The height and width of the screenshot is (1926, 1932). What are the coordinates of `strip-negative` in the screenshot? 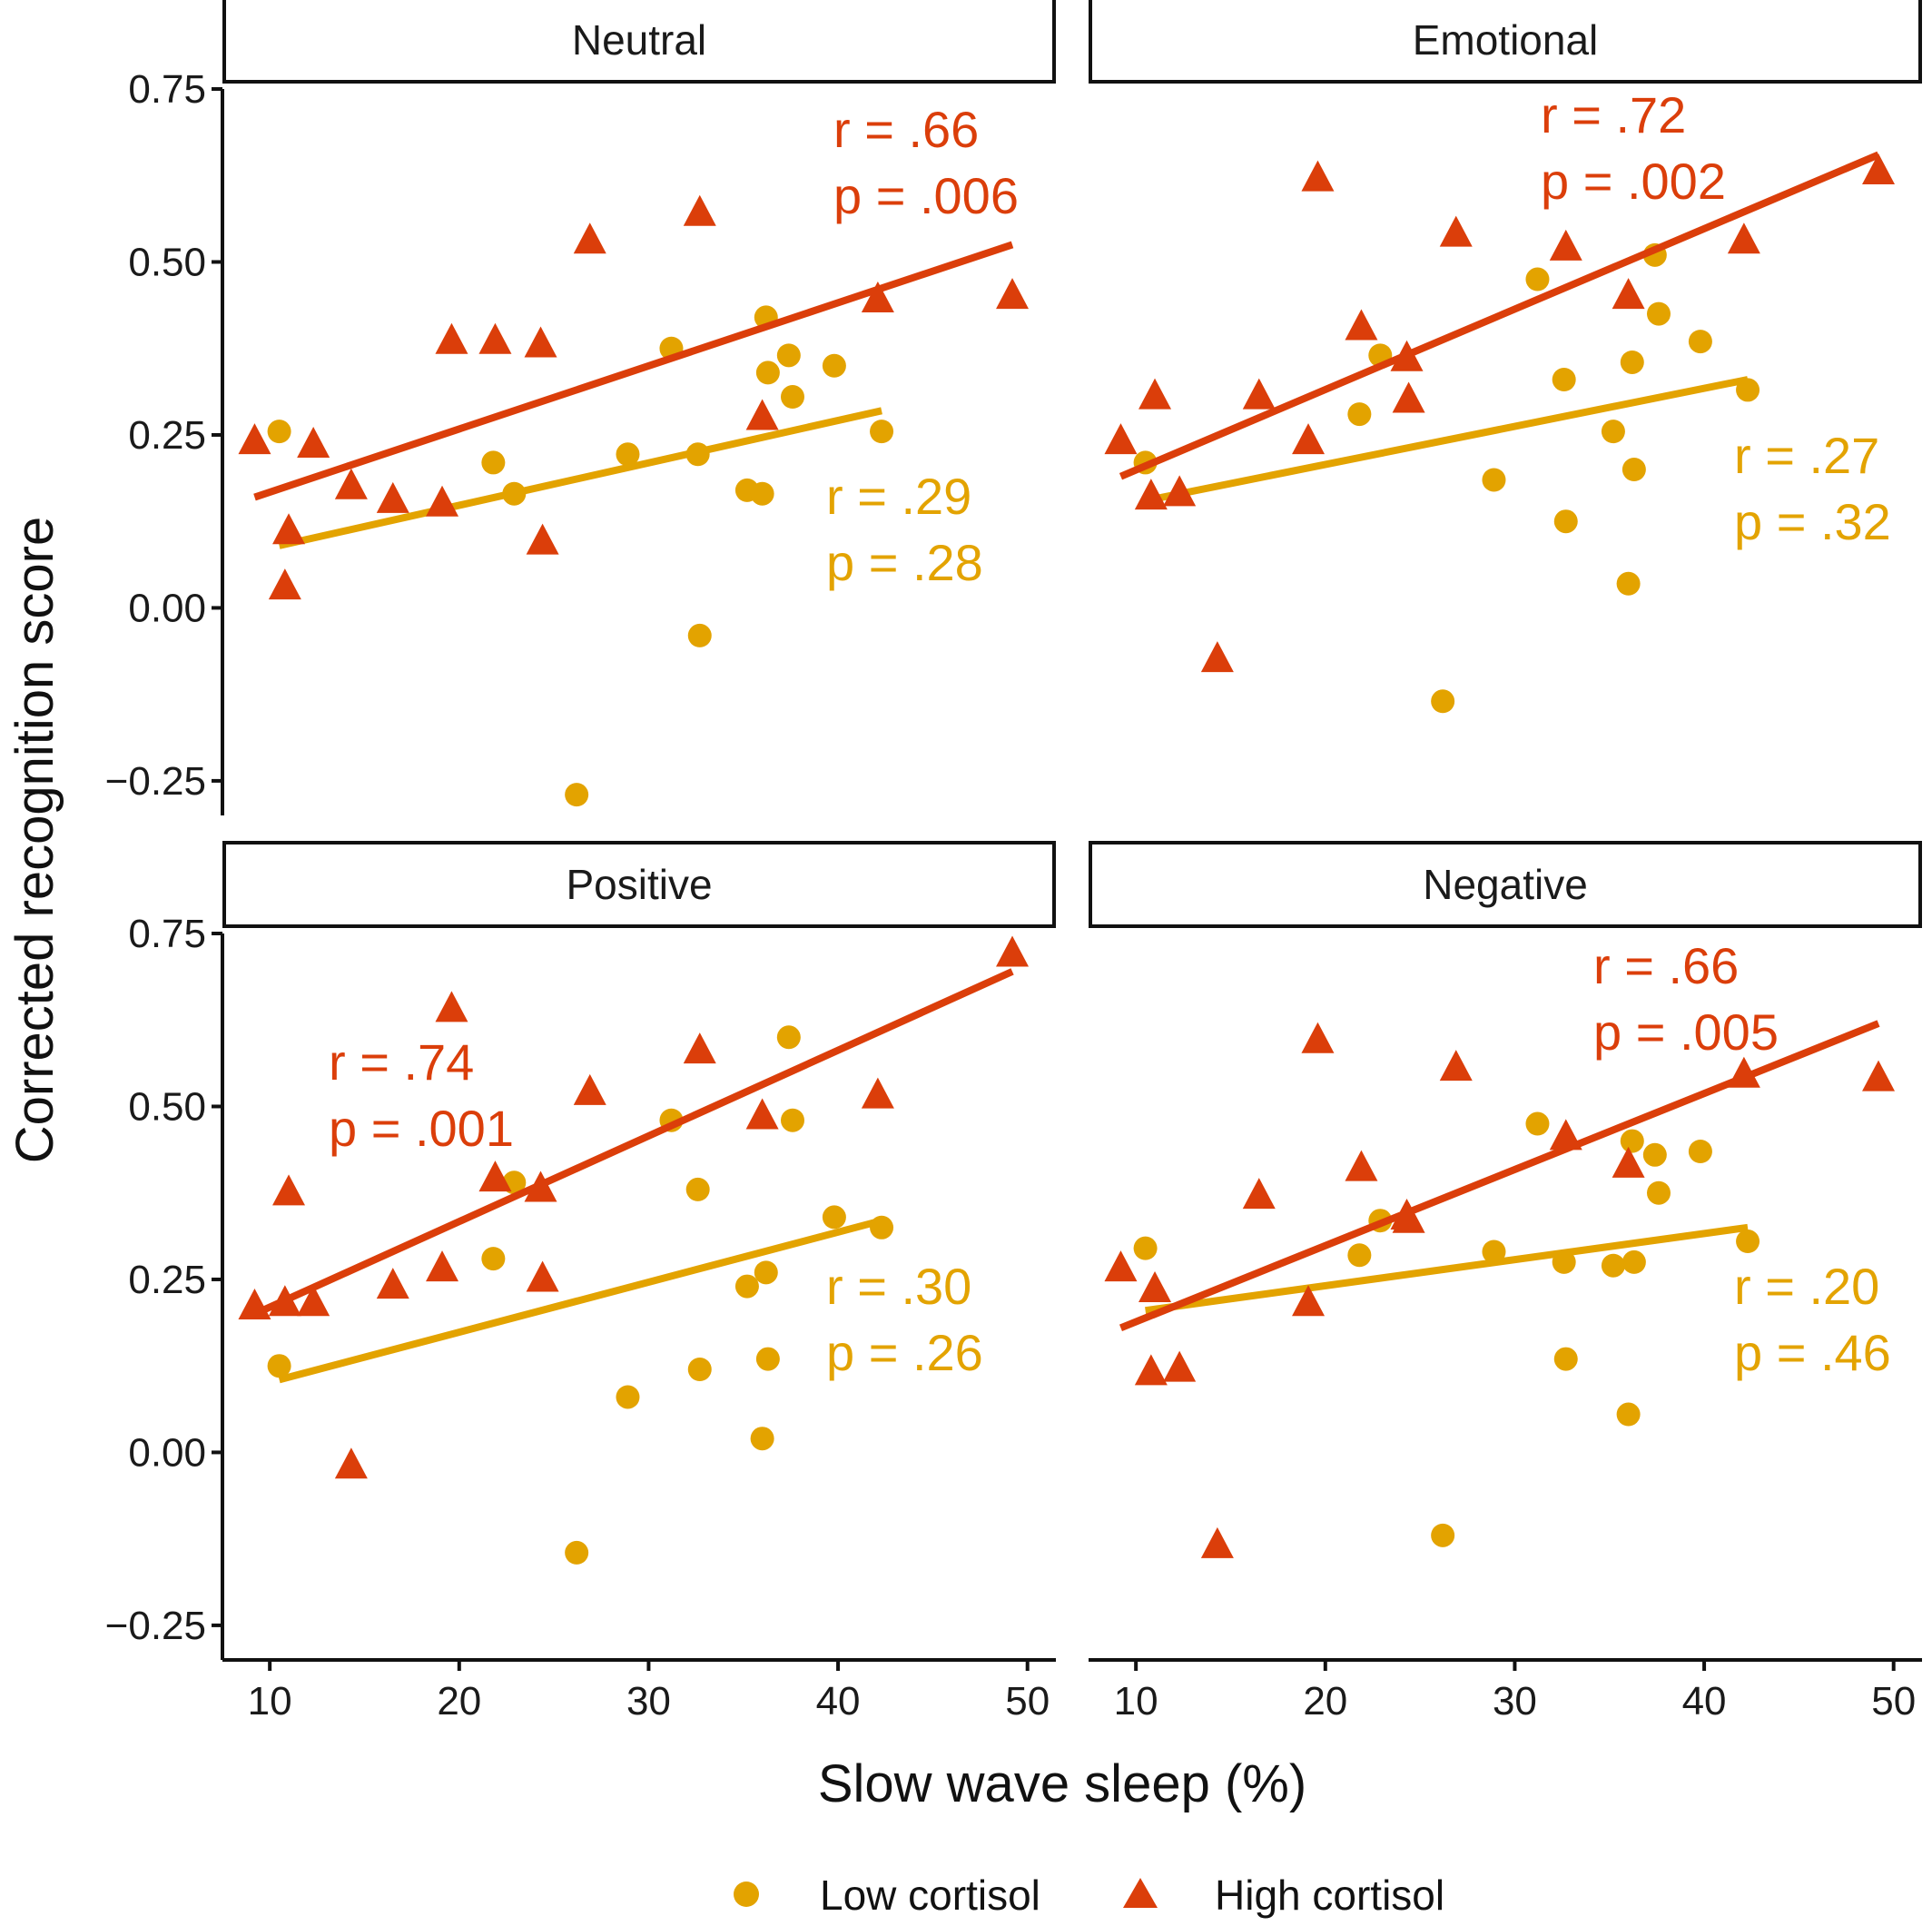 It's located at (1505, 884).